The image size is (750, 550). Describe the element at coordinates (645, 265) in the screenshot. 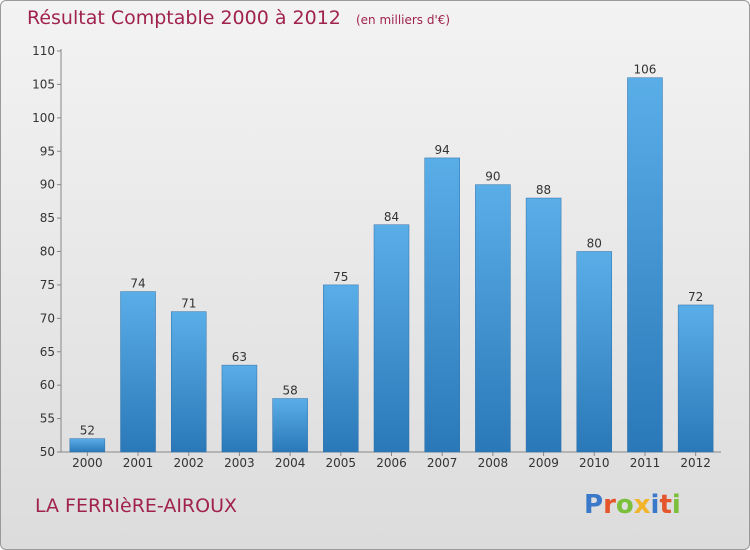

I see `bar-2011` at that location.